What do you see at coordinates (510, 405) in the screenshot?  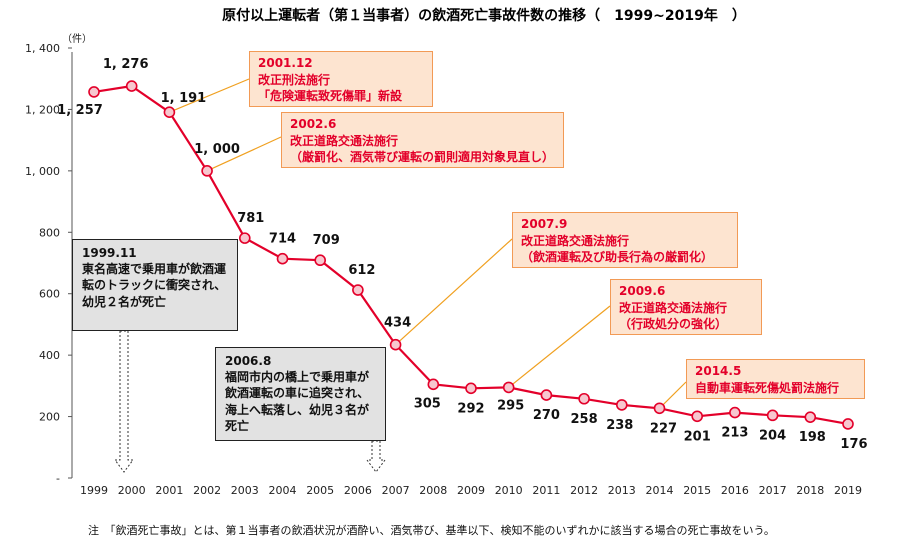 I see `data-label: 295` at bounding box center [510, 405].